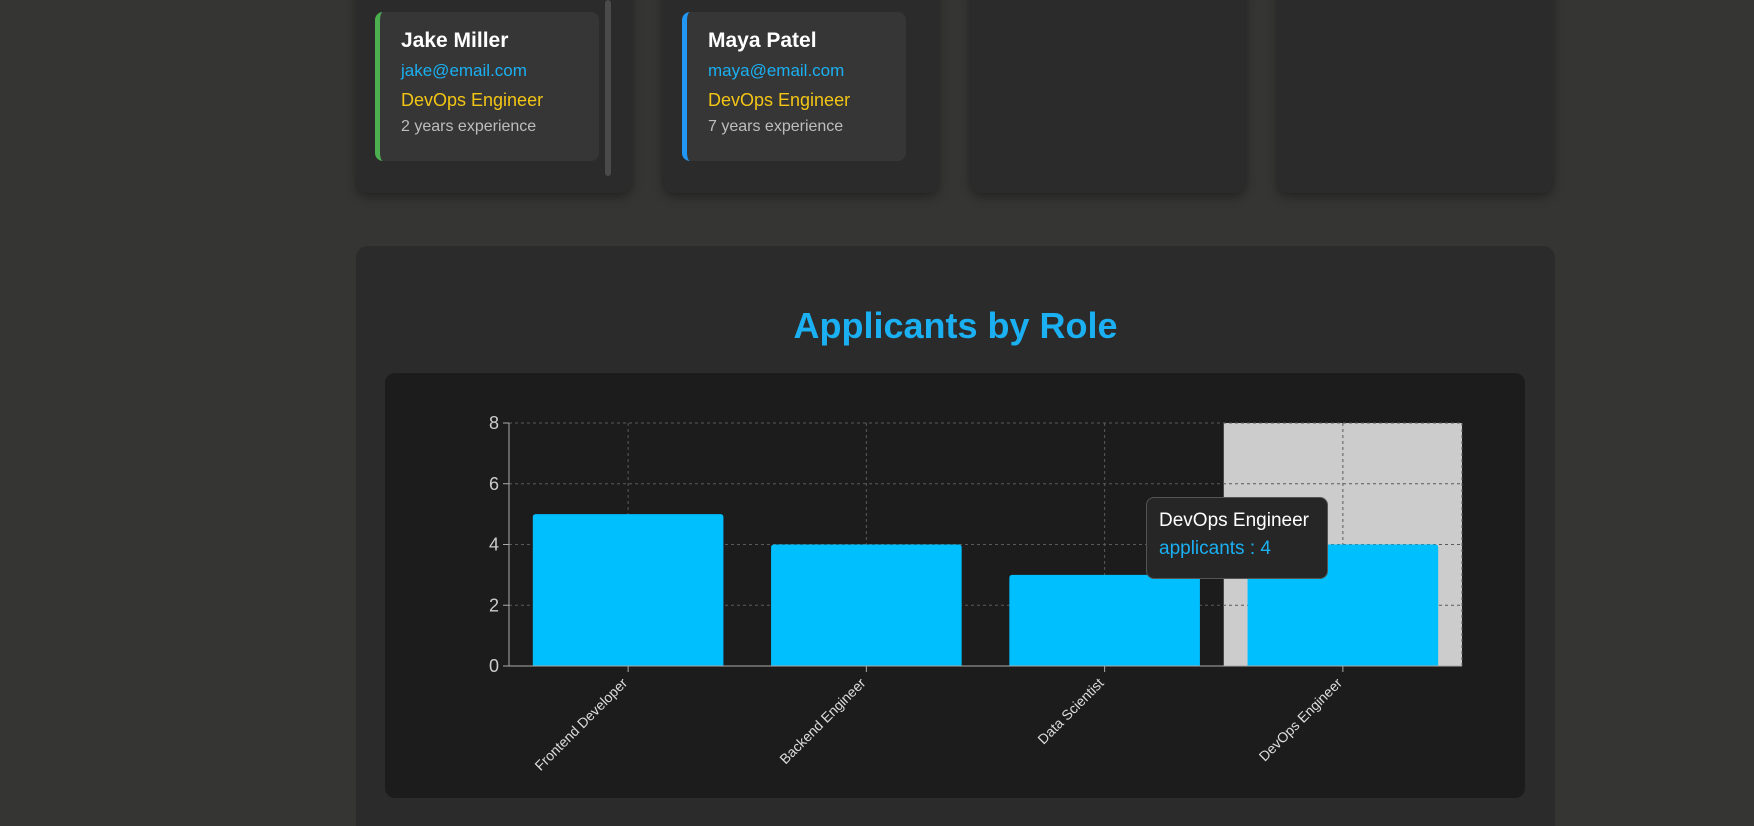 This screenshot has height=826, width=1754. Describe the element at coordinates (1301, 720) in the screenshot. I see `x-tick-label: DevOps Engineer` at that location.